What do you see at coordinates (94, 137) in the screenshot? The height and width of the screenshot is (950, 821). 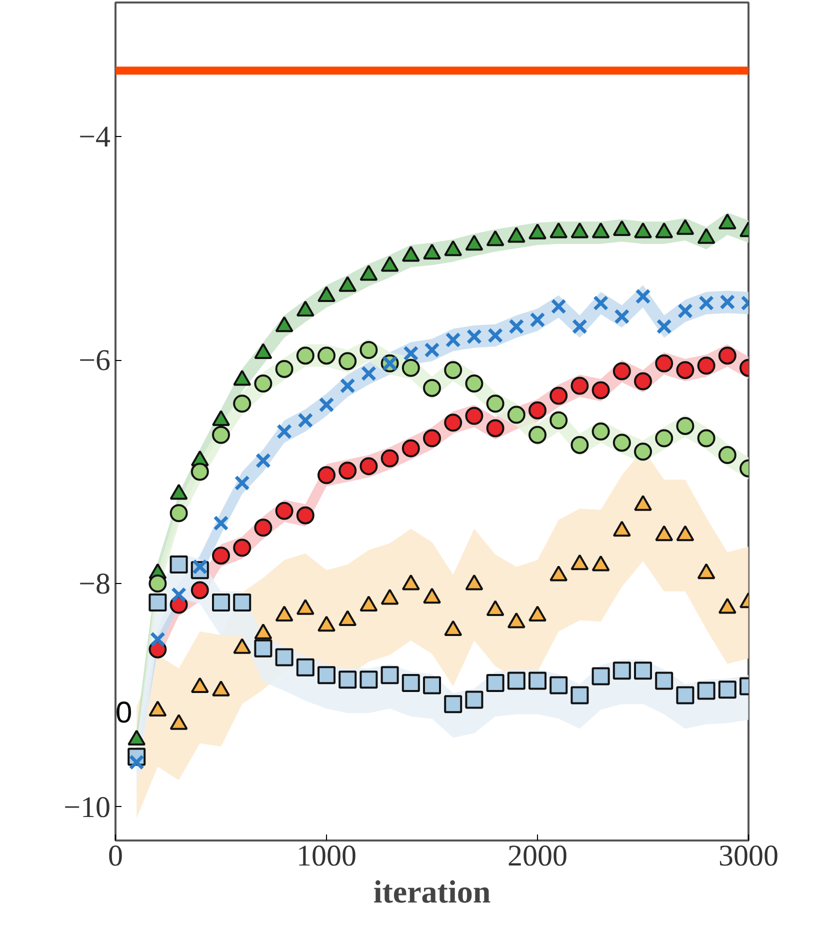 I see `y-tick-label: −4` at bounding box center [94, 137].